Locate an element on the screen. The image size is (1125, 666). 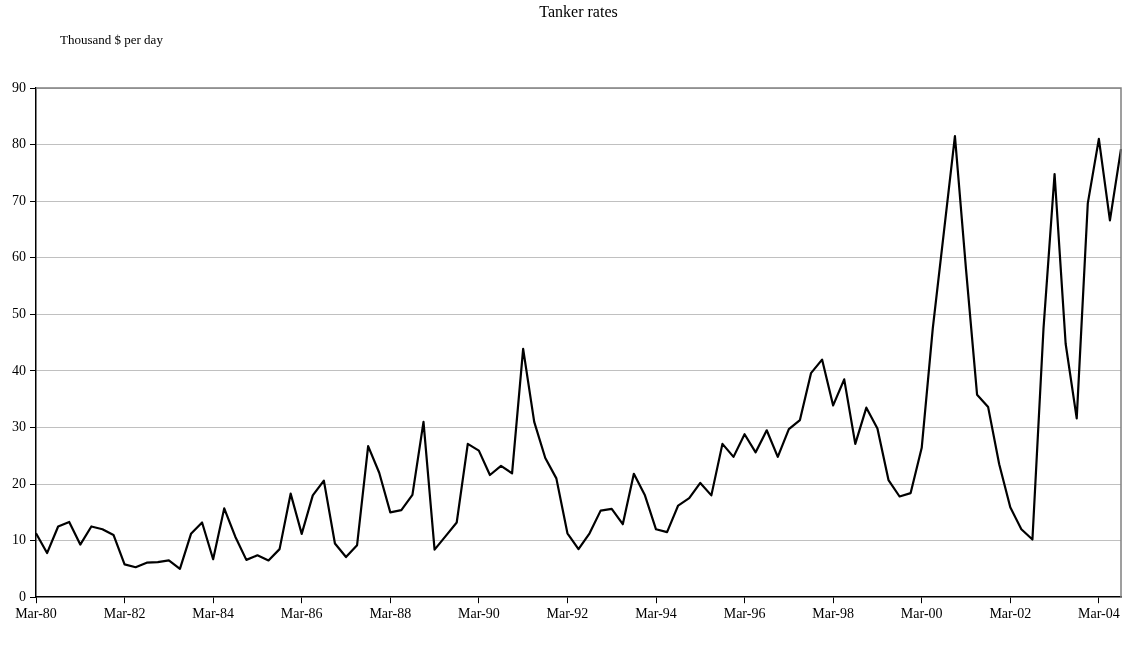
x-tick-label: Mar-00 is located at coordinates (921, 614).